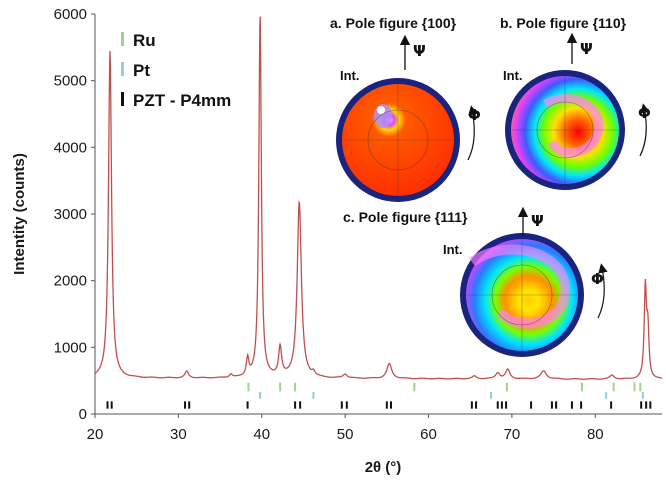 This screenshot has height=484, width=666. Describe the element at coordinates (19, 214) in the screenshot. I see `y-axis-title: Intentity (counts)` at that location.